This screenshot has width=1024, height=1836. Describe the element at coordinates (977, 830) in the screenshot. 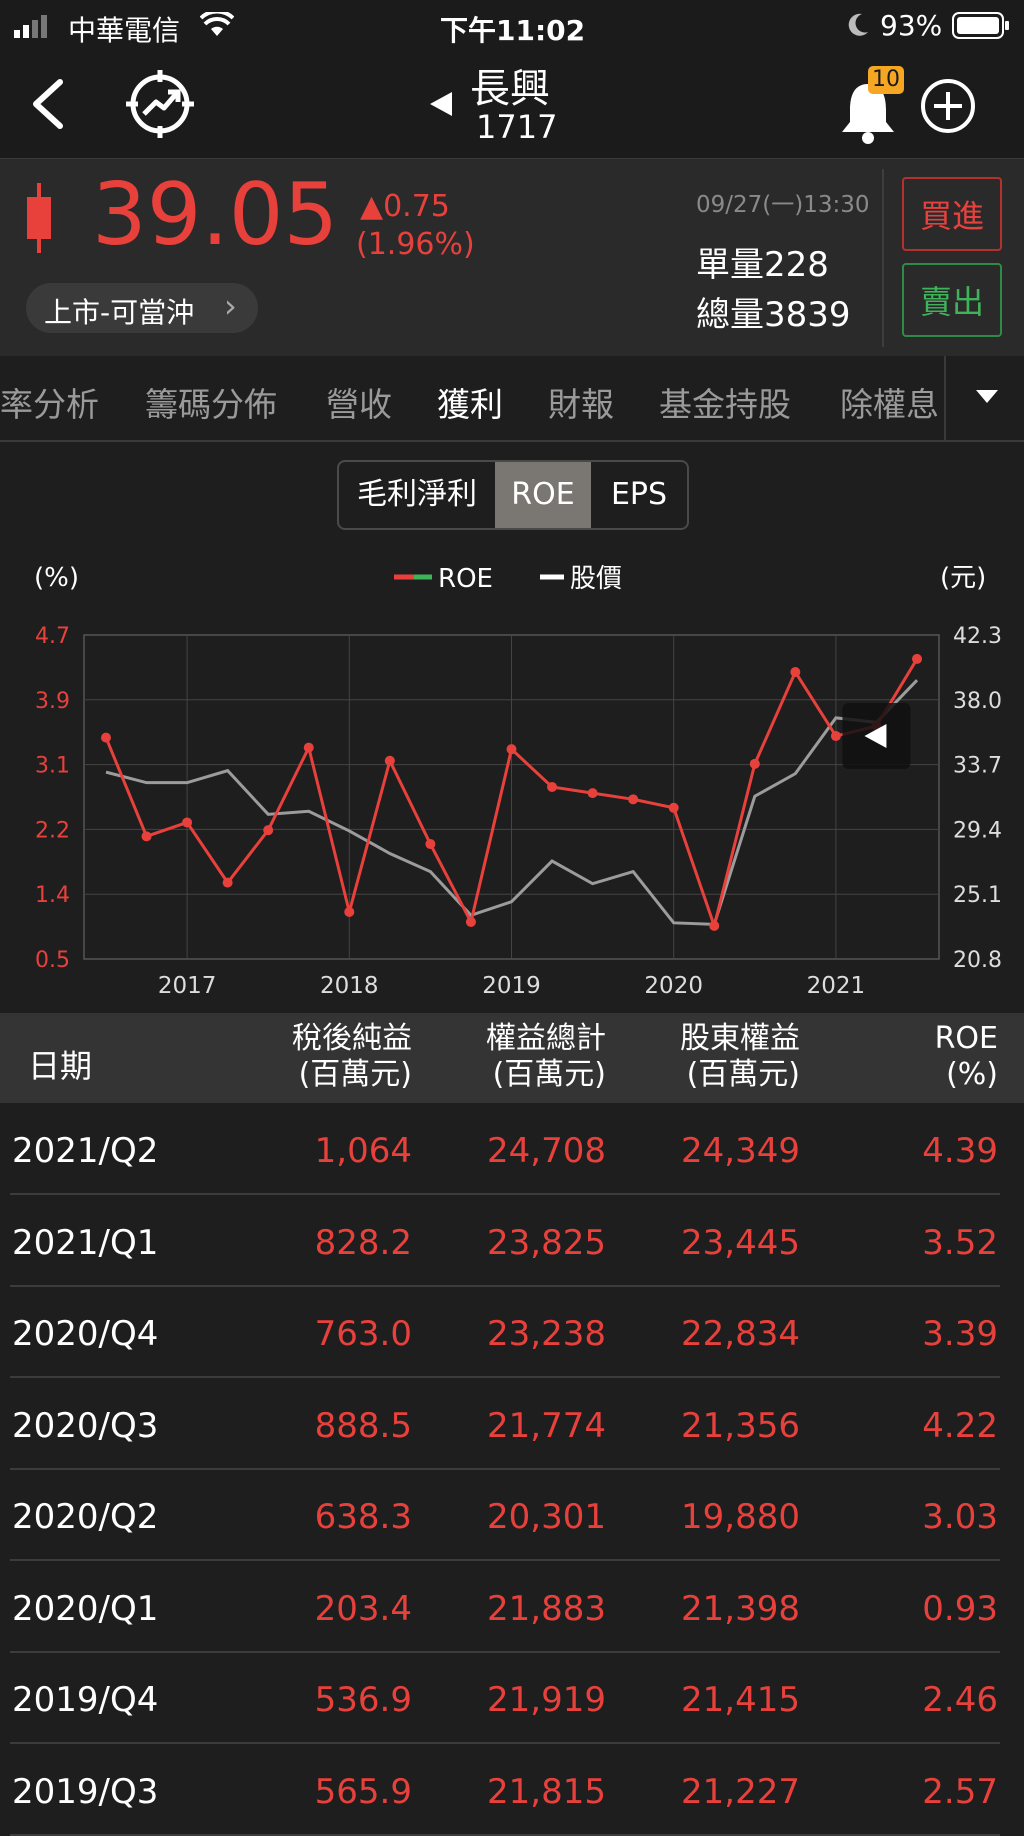

I see `y-tick-right: 29.4` at that location.